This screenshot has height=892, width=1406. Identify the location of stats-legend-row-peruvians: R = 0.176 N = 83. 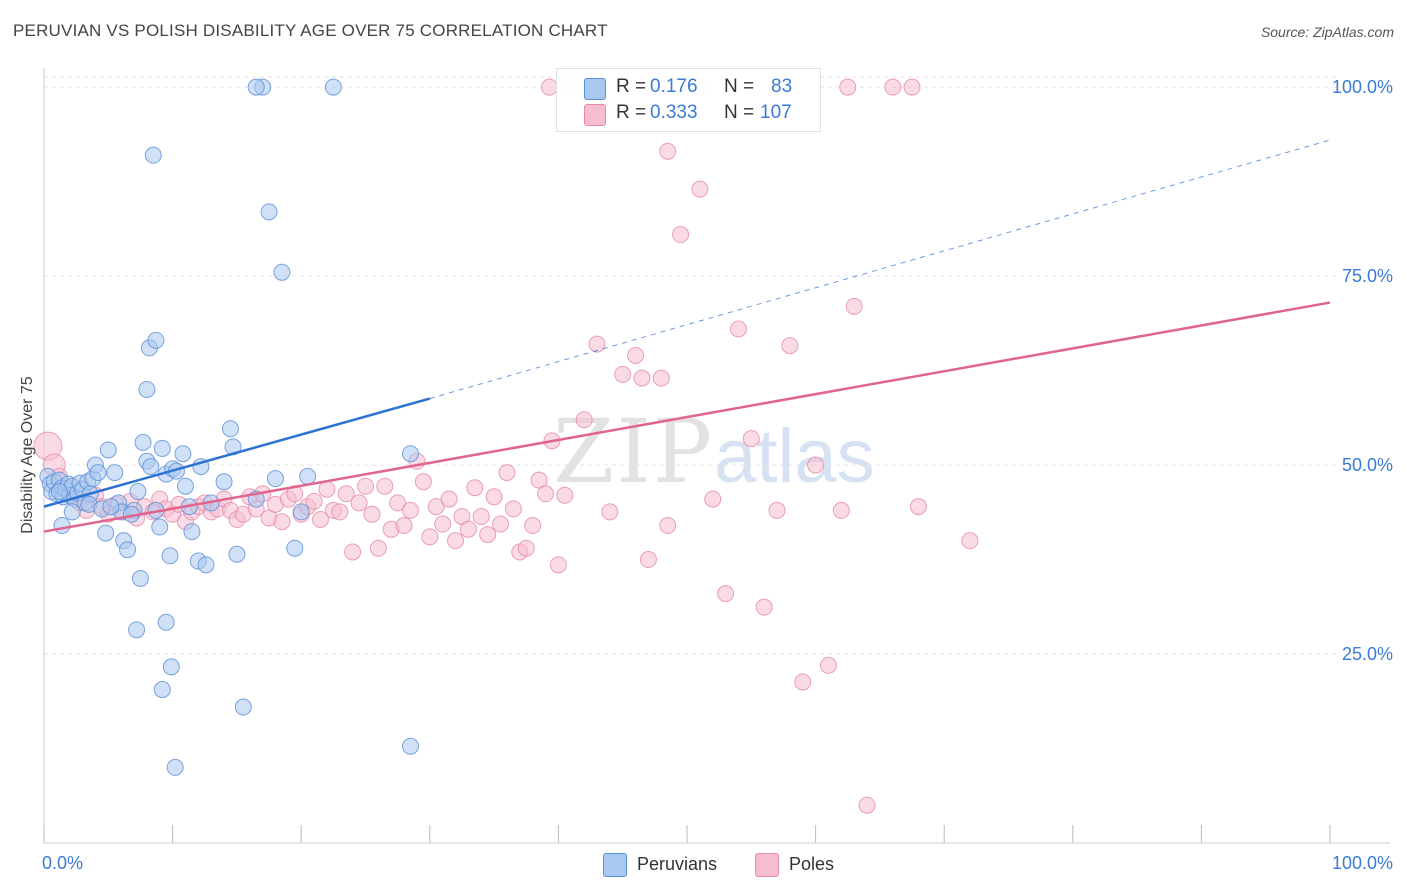
(688, 88).